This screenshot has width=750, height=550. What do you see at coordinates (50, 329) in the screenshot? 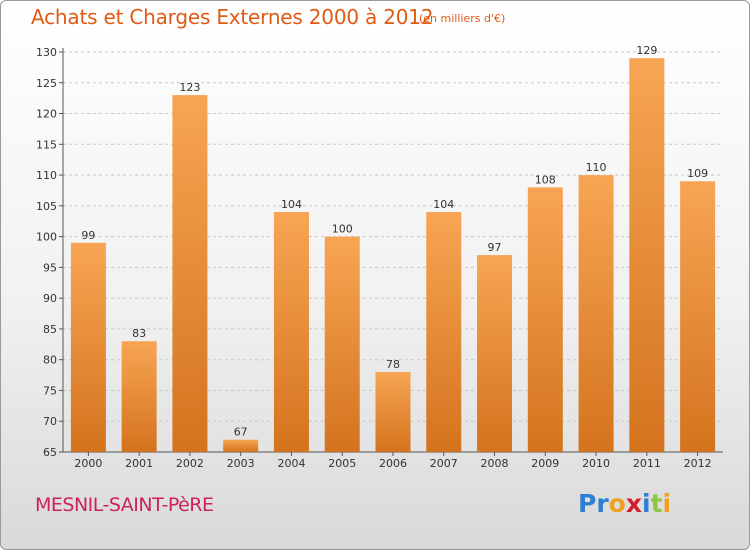
I see `y-tick-label: 85` at bounding box center [50, 329].